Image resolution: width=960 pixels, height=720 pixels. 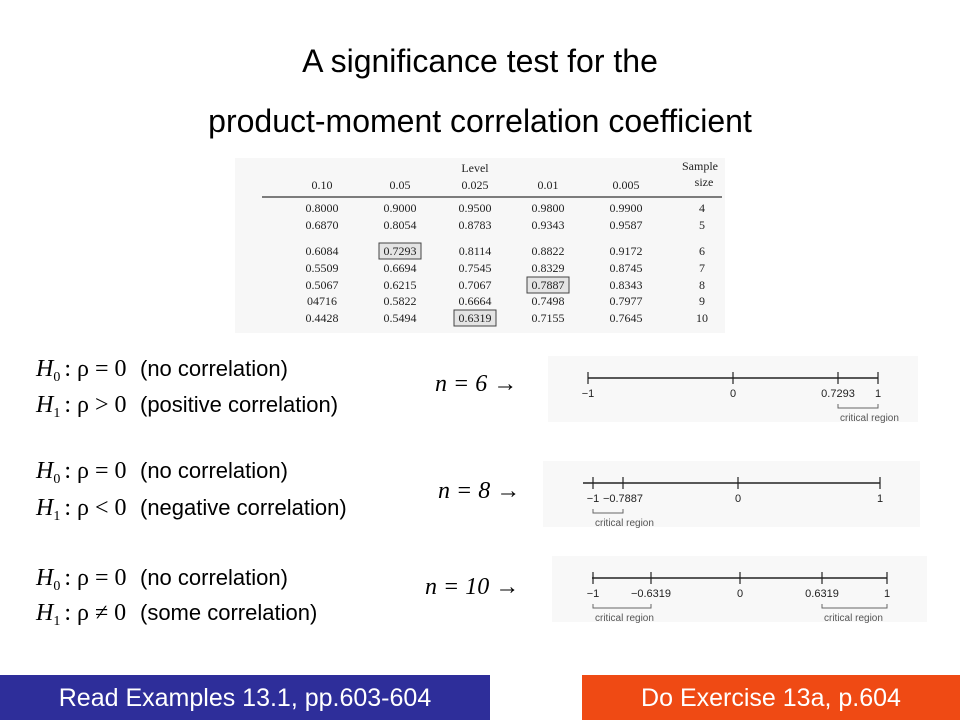 What do you see at coordinates (322, 268) in the screenshot?
I see `table-cell: 0.5509` at bounding box center [322, 268].